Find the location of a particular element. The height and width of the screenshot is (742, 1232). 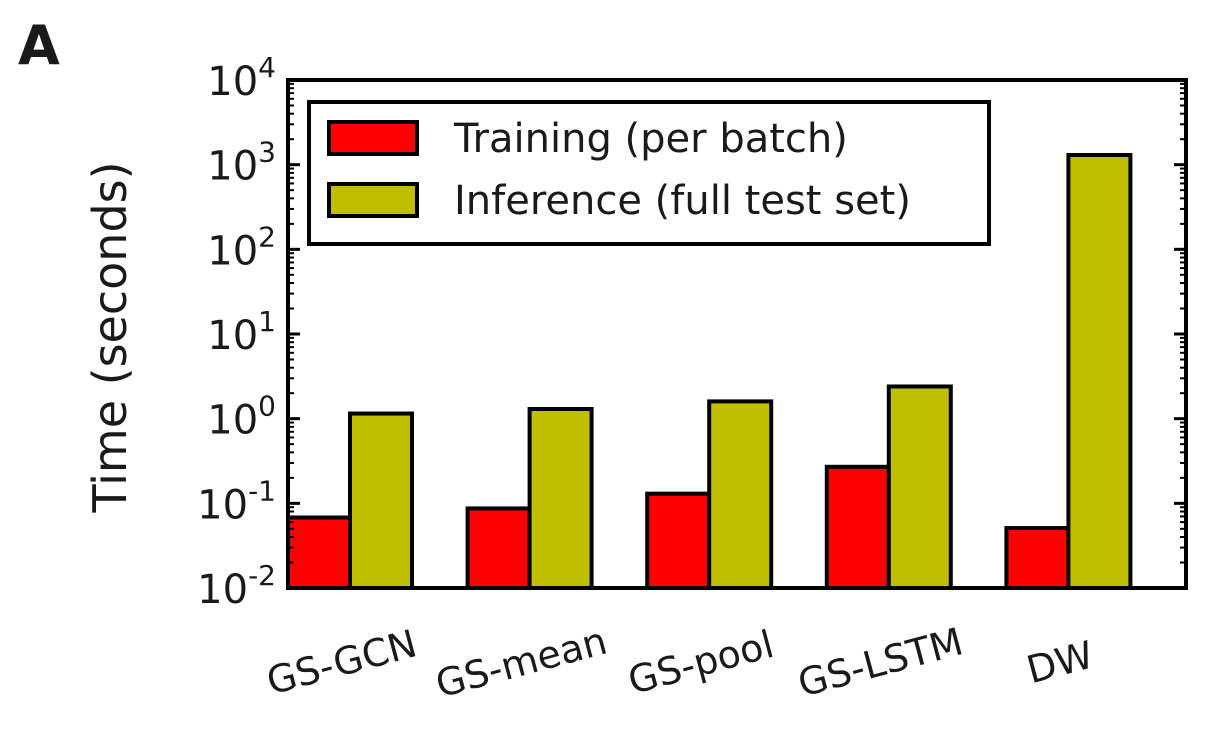

y-tick-label: 10⁻² is located at coordinates (236, 586).